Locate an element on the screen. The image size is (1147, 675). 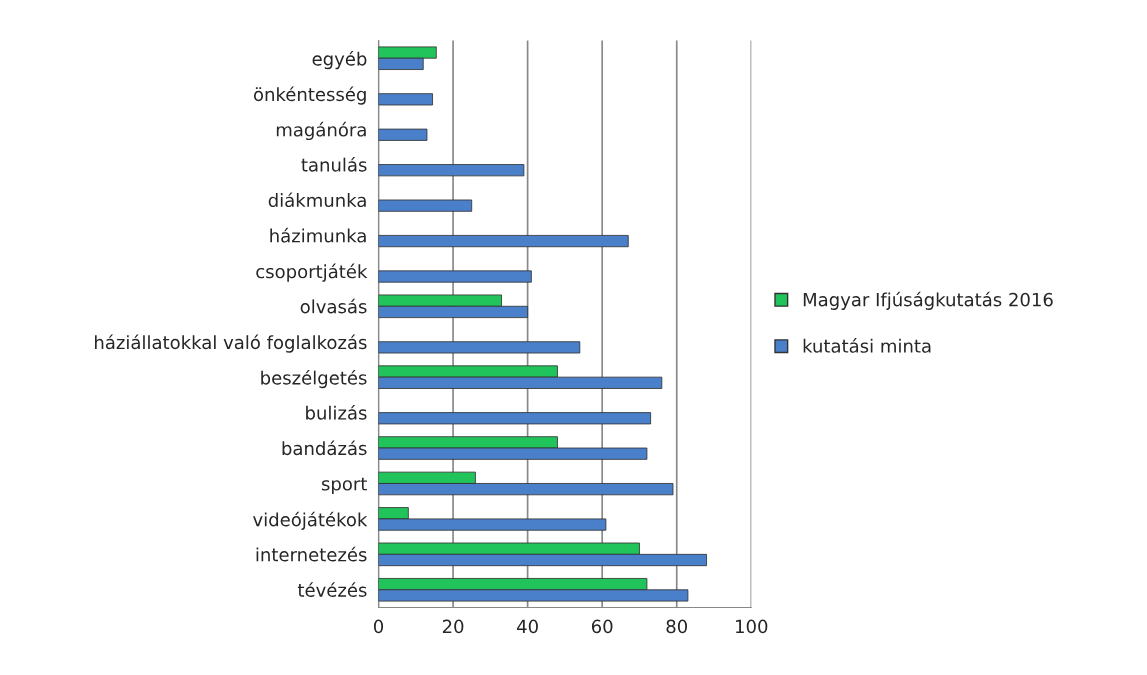
x-tick-label: 0 is located at coordinates (378, 626).